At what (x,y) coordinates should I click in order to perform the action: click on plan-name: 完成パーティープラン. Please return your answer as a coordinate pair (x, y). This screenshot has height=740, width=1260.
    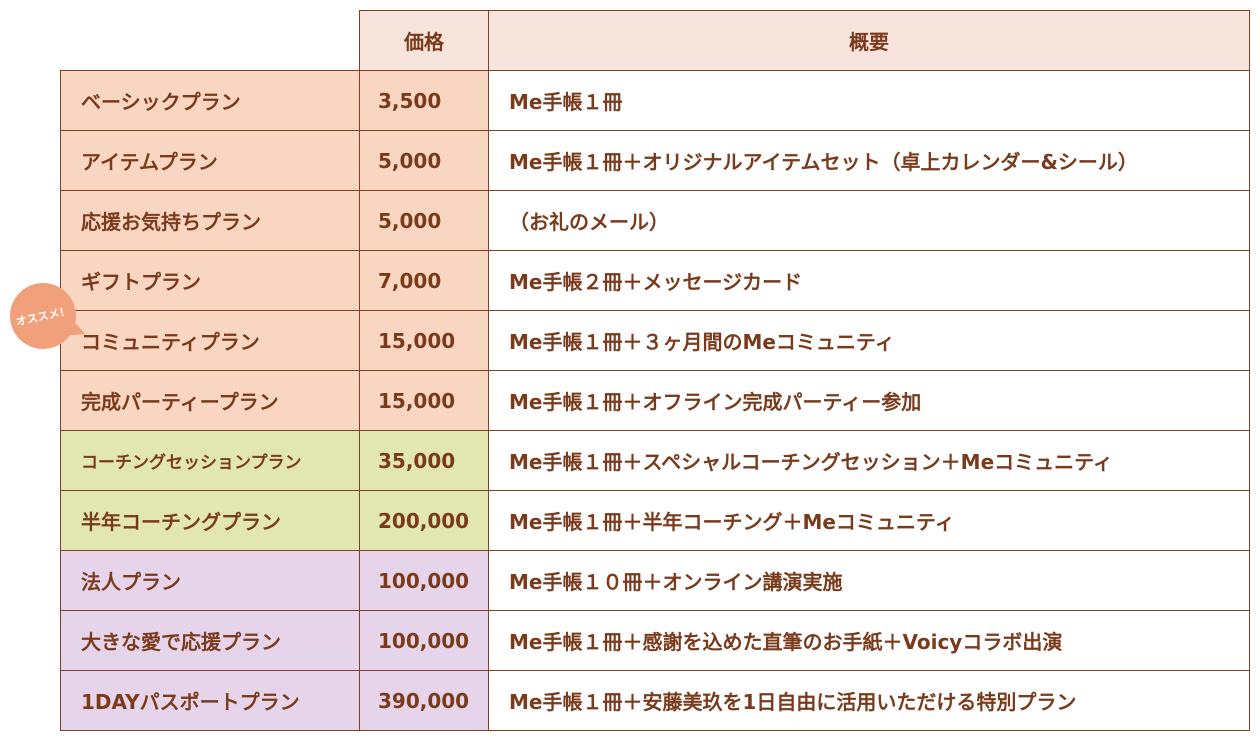
    Looking at the image, I should click on (210, 400).